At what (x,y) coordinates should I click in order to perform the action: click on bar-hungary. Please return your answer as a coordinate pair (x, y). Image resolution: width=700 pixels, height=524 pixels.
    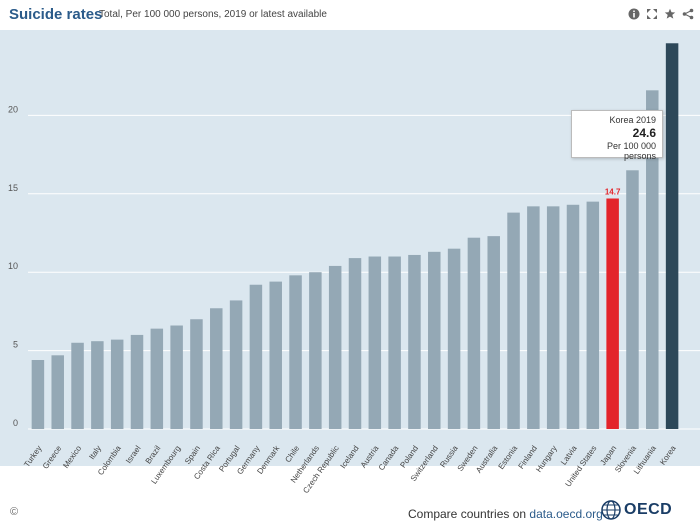
    Looking at the image, I should click on (553, 317).